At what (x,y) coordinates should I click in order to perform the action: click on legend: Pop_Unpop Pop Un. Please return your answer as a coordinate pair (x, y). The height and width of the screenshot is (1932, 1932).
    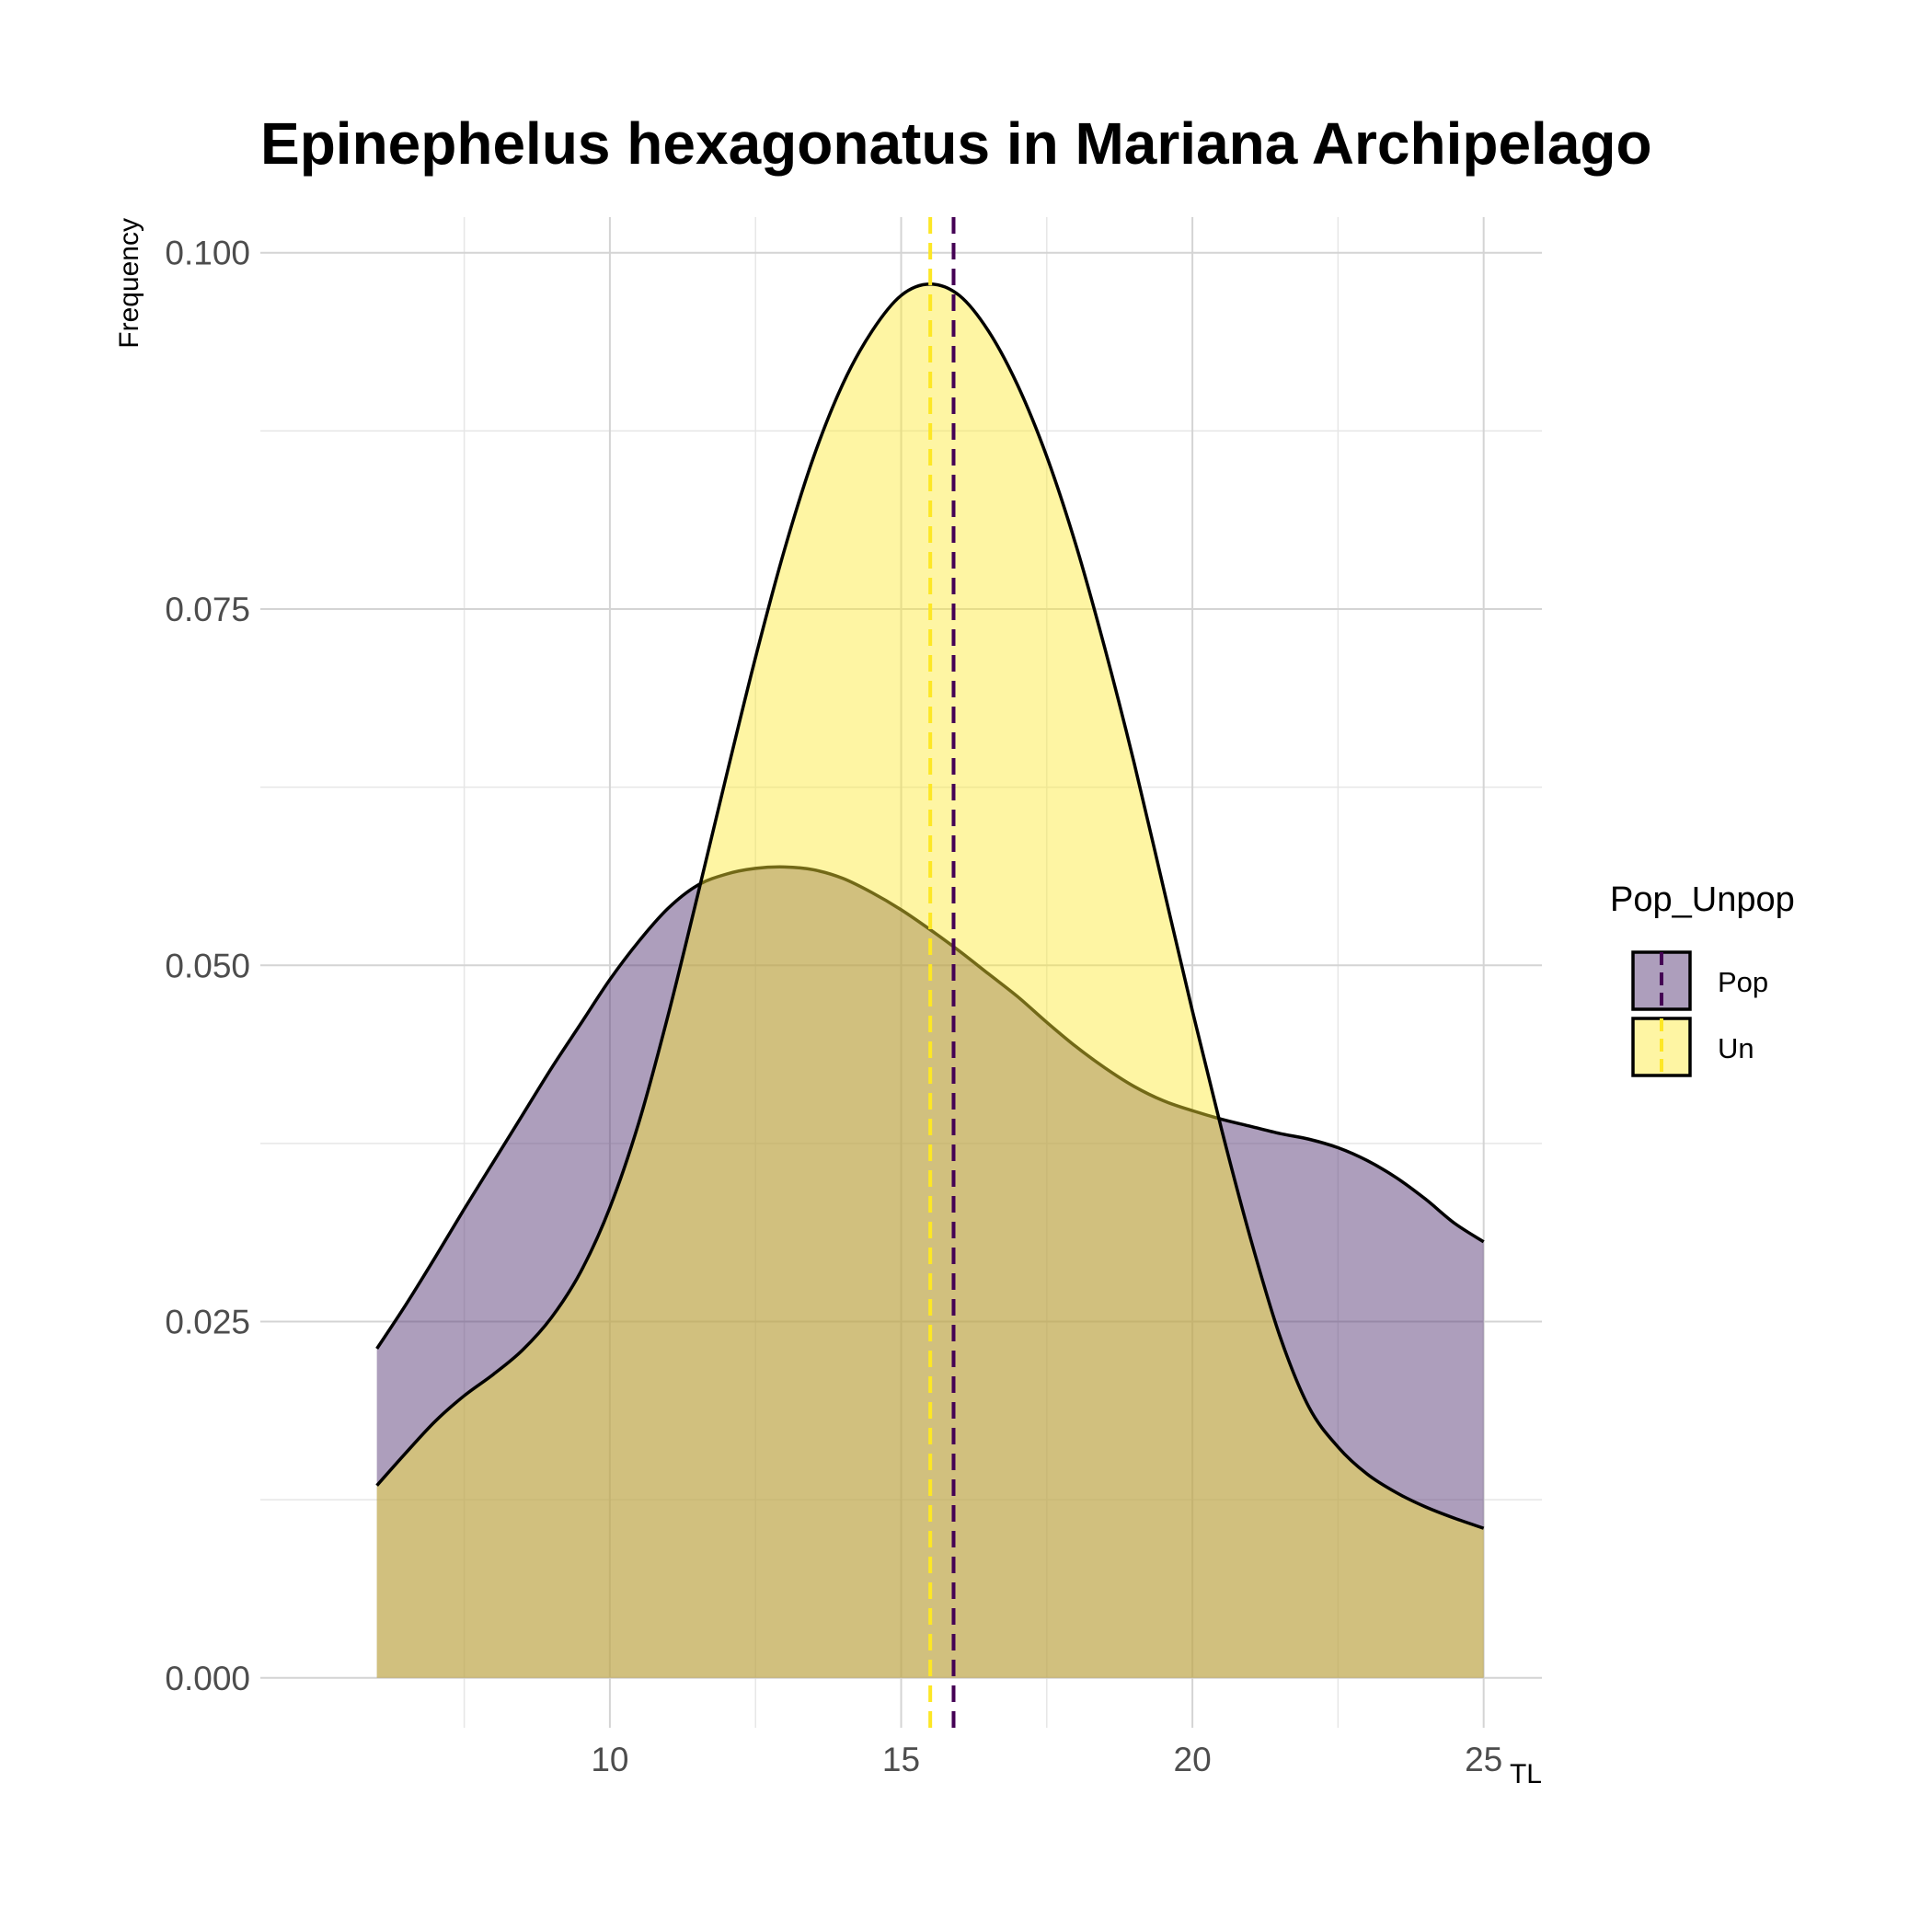
    Looking at the image, I should click on (1702, 978).